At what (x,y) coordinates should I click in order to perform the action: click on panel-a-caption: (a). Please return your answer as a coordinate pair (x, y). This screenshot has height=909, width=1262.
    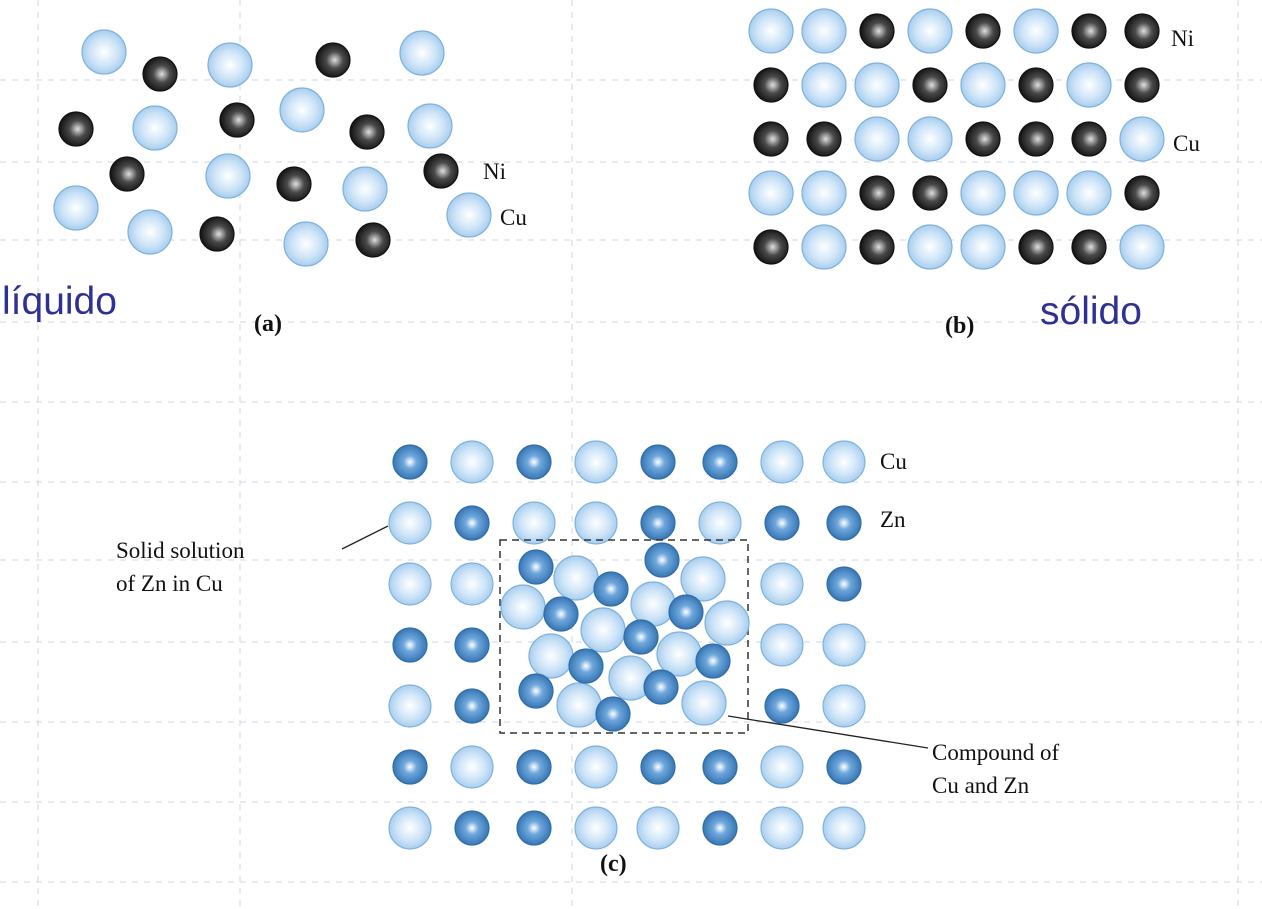
    Looking at the image, I should click on (268, 324).